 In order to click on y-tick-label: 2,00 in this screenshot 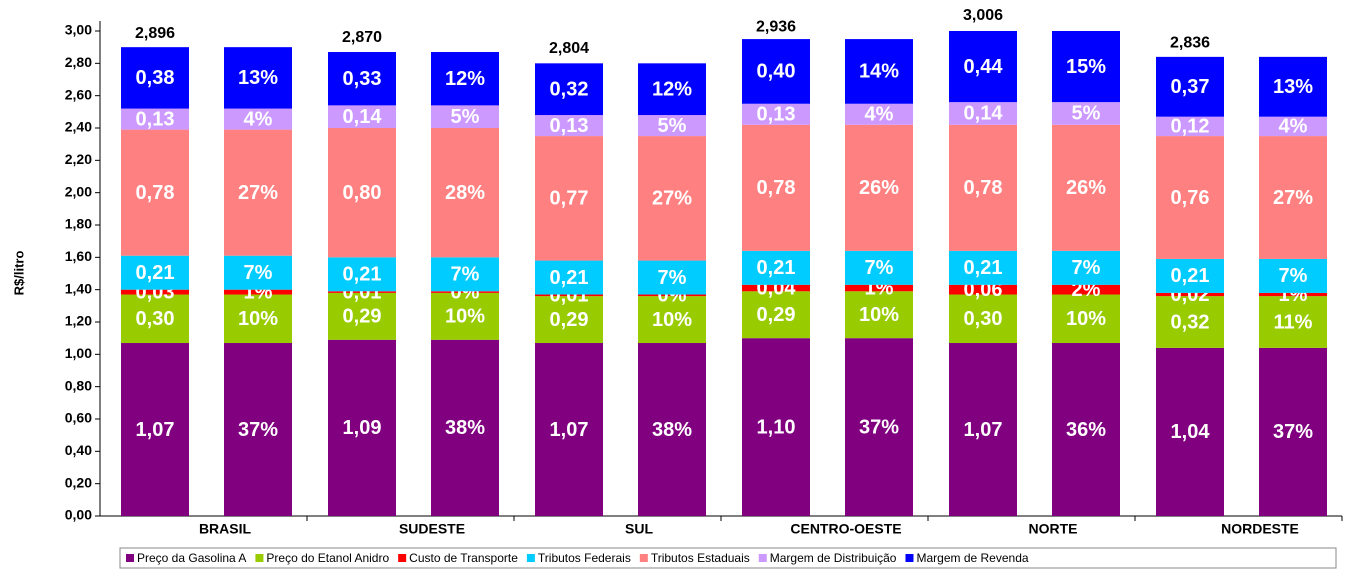, I will do `click(78, 191)`.